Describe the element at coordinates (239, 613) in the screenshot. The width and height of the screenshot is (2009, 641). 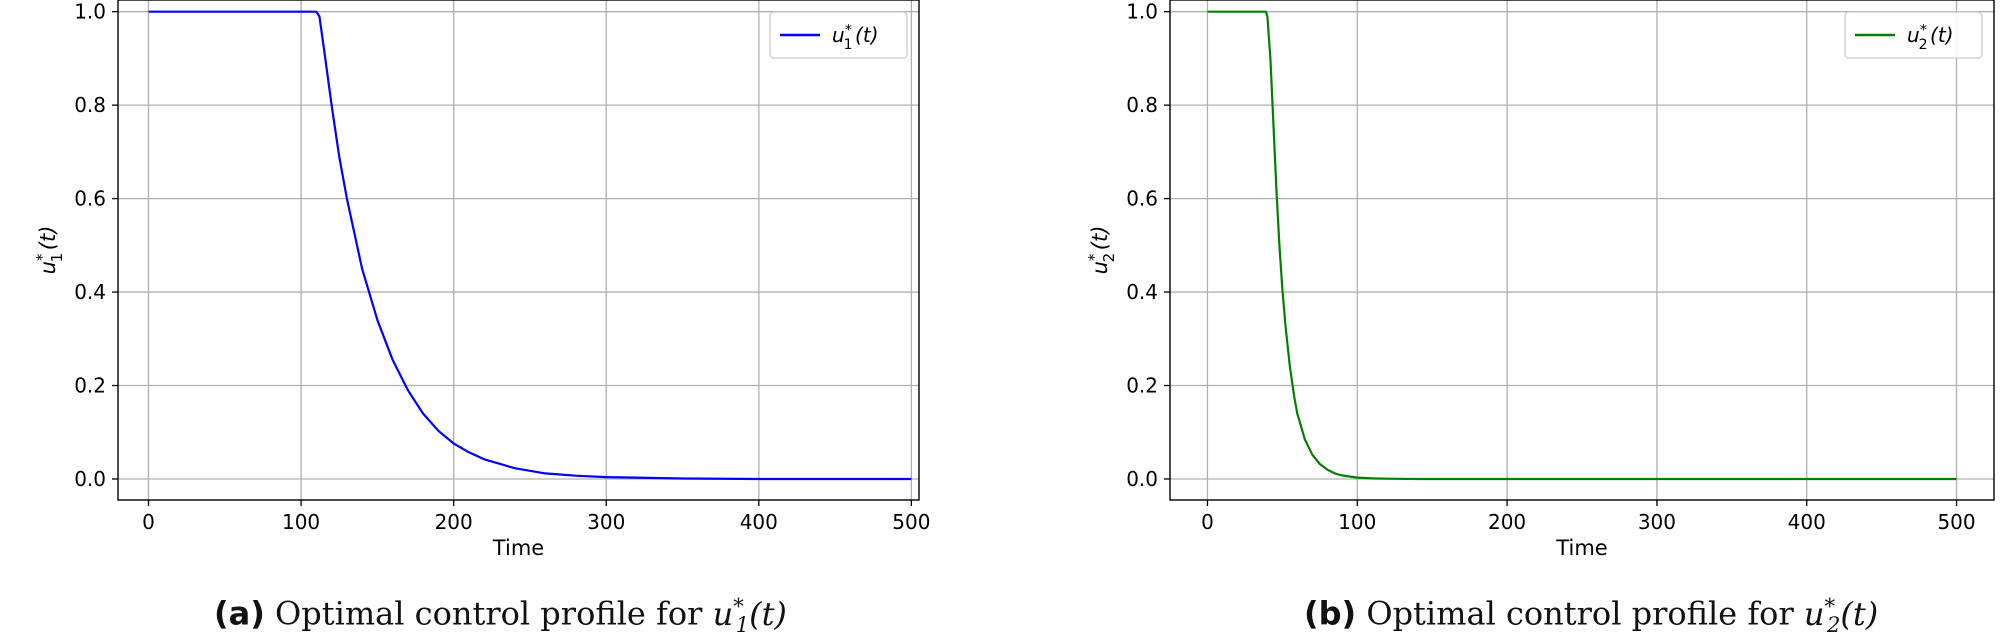
I see `caption-letter: (a)` at that location.